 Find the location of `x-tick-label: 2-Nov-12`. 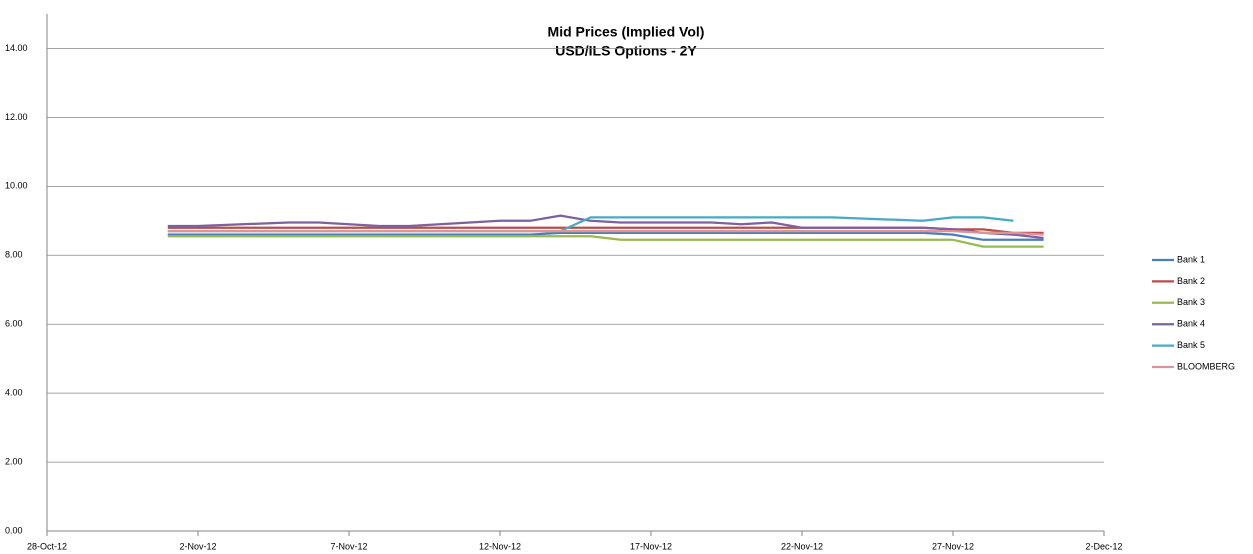

x-tick-label: 2-Nov-12 is located at coordinates (197, 546).